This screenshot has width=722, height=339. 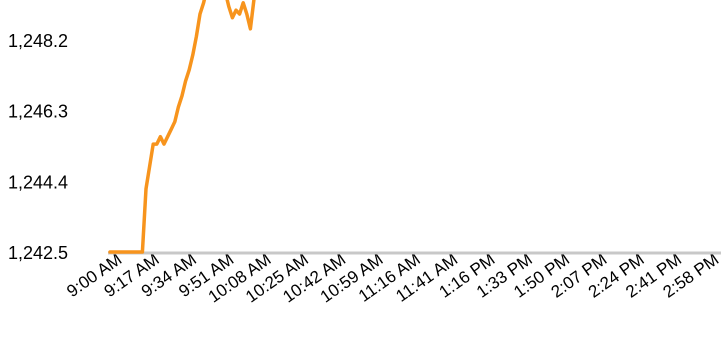 I want to click on y-tick-label: 1,246.3, so click(x=38, y=112).